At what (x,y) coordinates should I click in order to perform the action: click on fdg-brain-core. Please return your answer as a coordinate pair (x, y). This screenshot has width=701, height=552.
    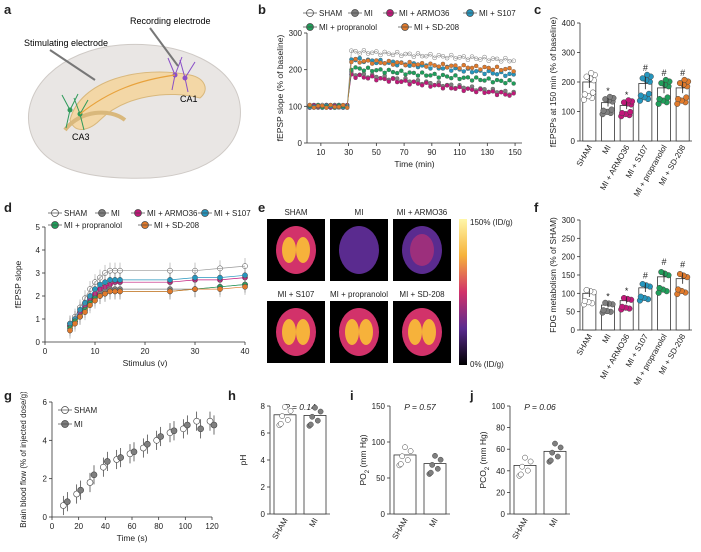
    Looking at the image, I should click on (422, 250).